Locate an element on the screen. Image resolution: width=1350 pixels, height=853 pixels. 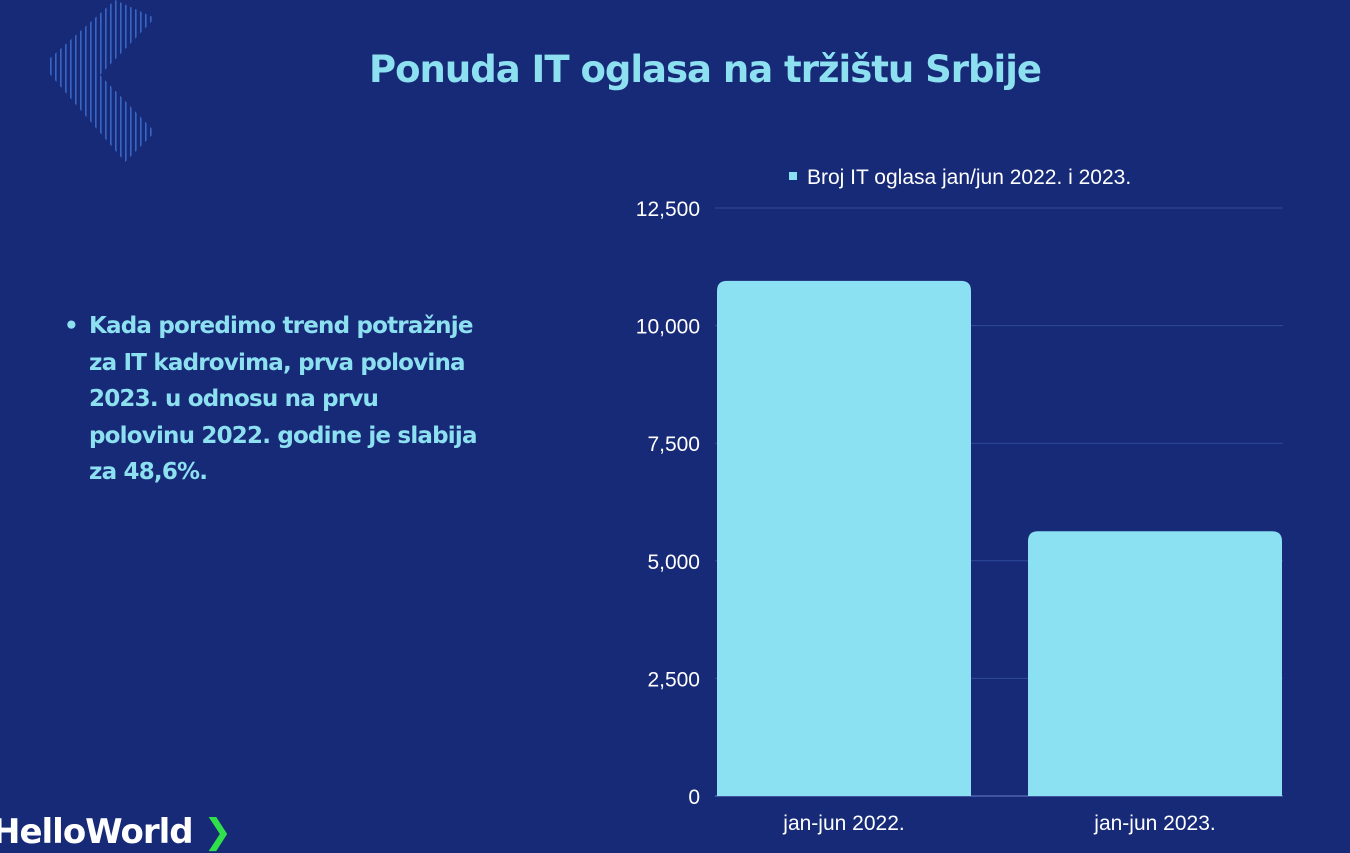
page-title: Ponuda IT oglasa na tržištu Srbije is located at coordinates (705, 69).